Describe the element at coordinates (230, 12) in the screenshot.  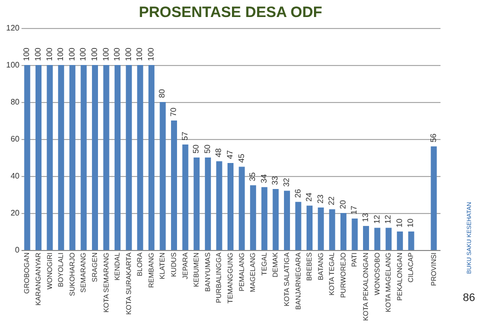
I see `chart-title: PROSENTASE DESA ODF` at that location.